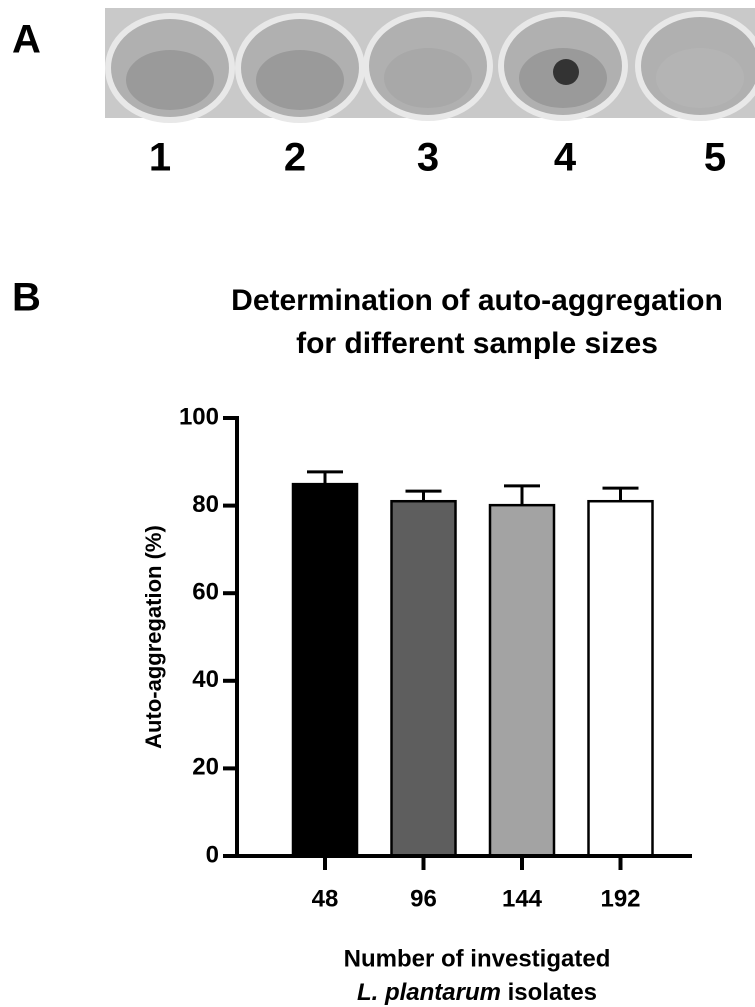  Describe the element at coordinates (199, 416) in the screenshot. I see `y-tick-label: 100` at that location.